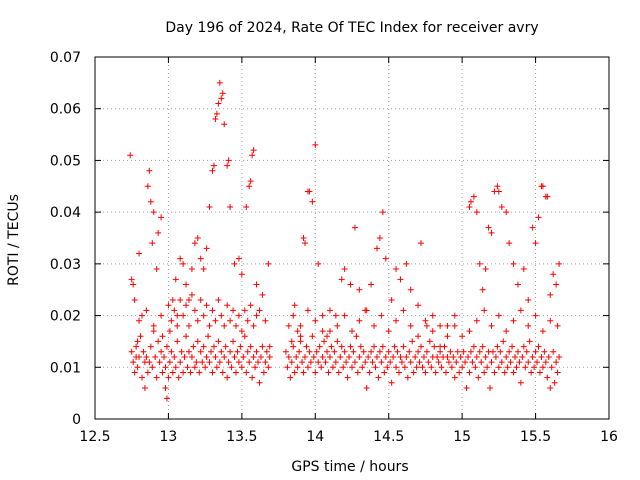  I want to click on y-tick-label: 0, so click(76, 420).